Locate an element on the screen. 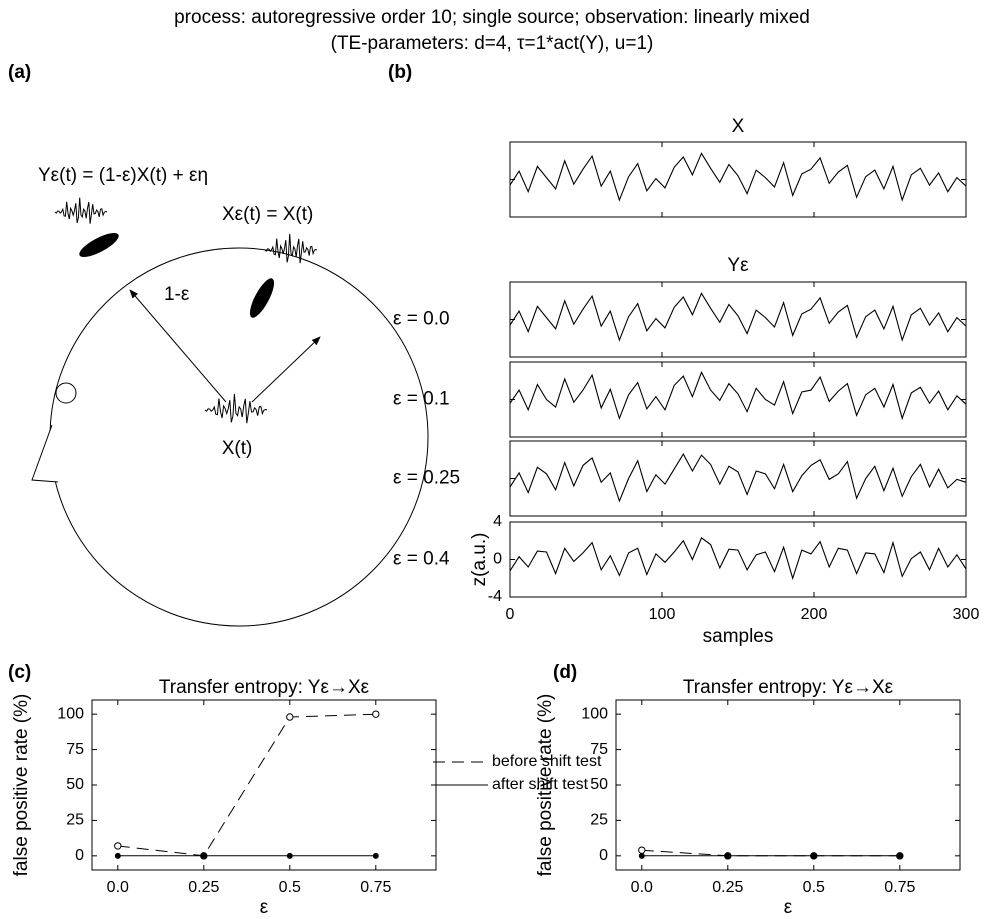 This screenshot has width=985, height=919. nose is located at coordinates (45, 453).